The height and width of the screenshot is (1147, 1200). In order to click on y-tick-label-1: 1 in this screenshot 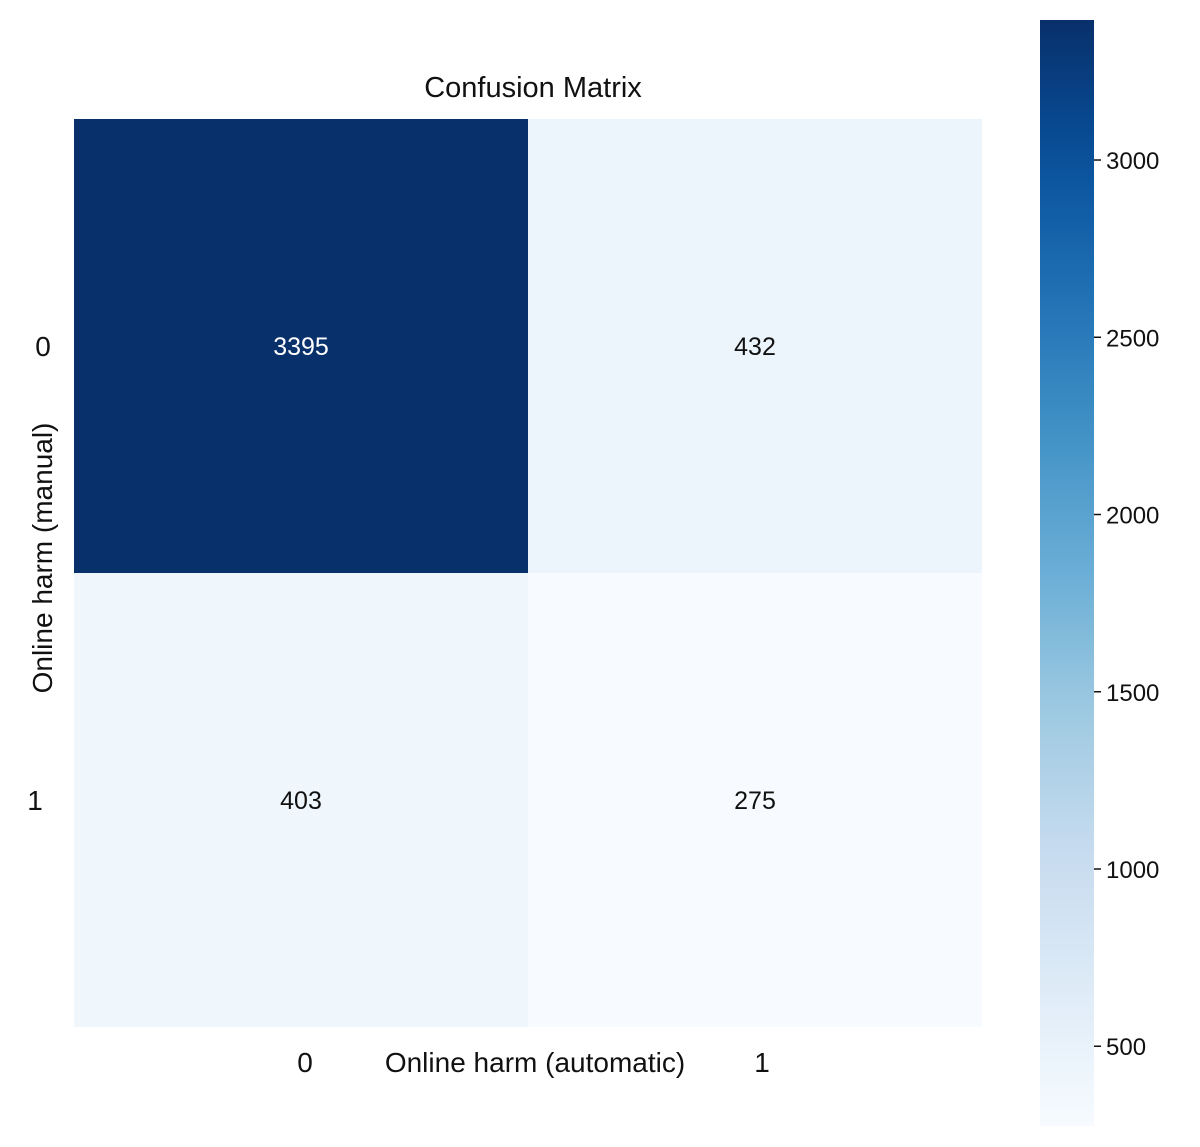, I will do `click(35, 800)`.